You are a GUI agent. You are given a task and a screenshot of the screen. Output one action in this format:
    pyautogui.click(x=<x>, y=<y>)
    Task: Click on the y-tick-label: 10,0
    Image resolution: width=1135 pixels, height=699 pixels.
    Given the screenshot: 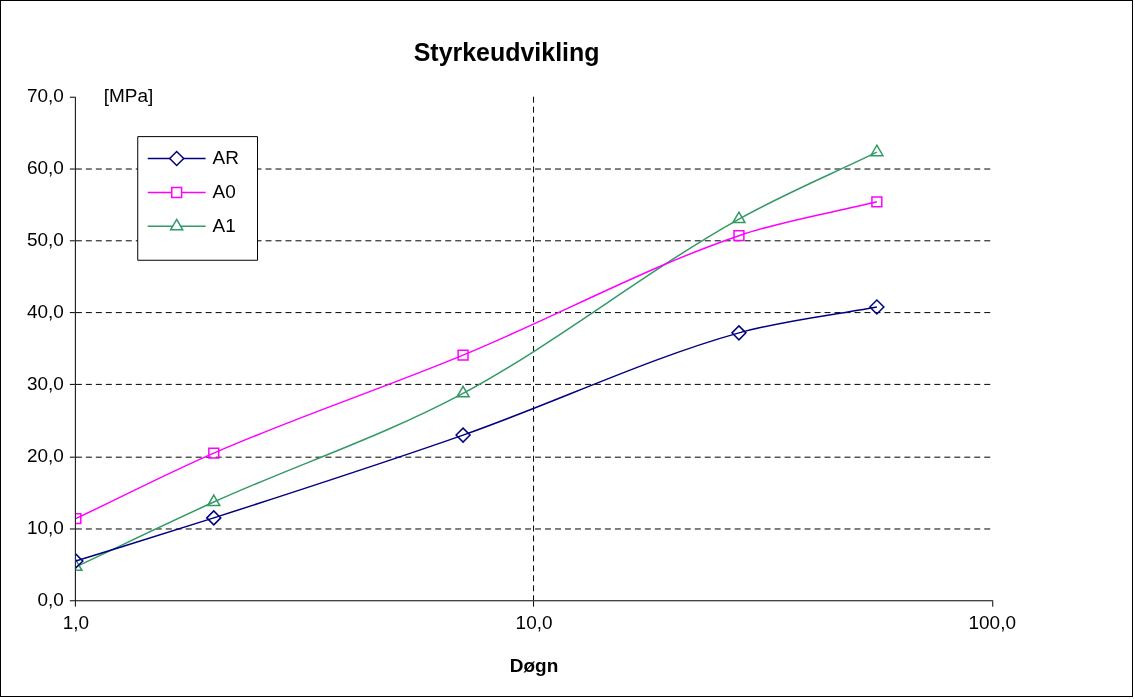 What is the action you would take?
    pyautogui.click(x=45, y=527)
    